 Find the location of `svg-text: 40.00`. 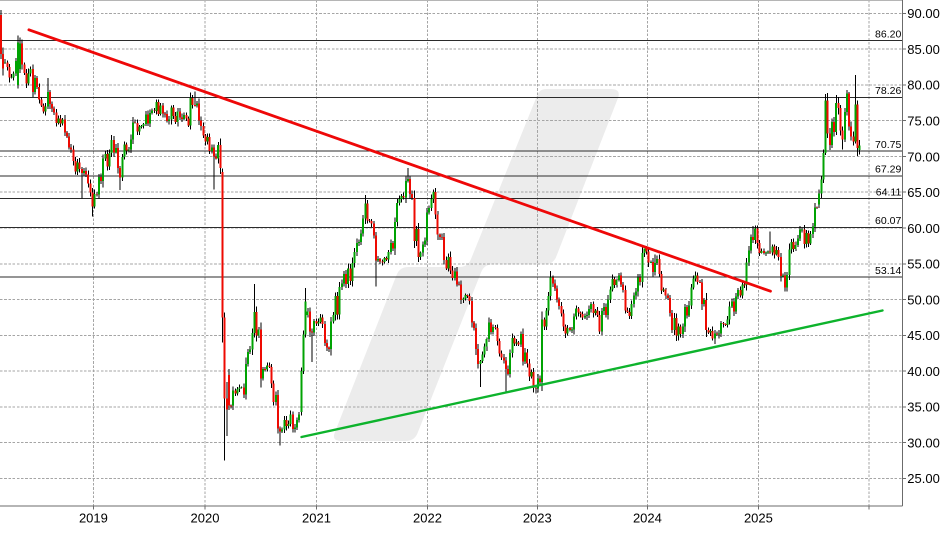

svg-text: 40.00 is located at coordinates (923, 371).